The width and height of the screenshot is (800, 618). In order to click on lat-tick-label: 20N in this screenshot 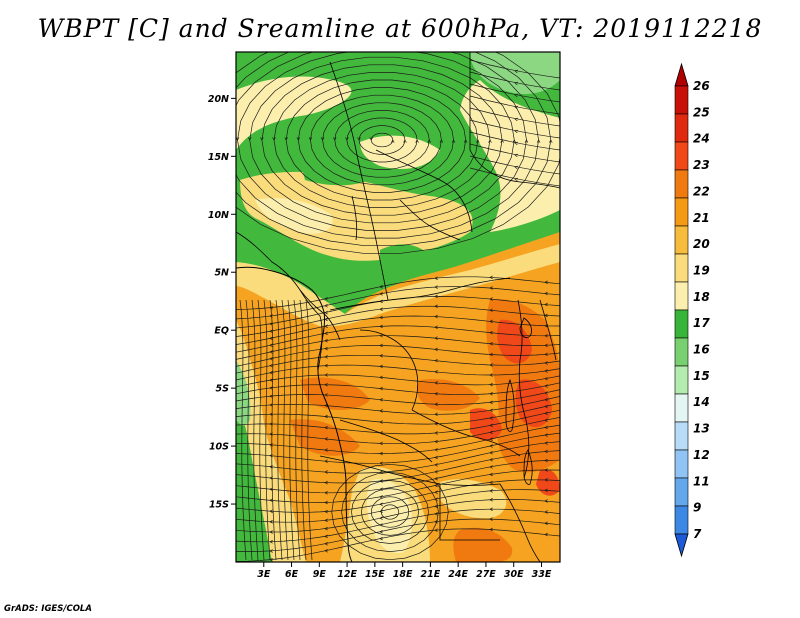, I will do `click(218, 99)`.